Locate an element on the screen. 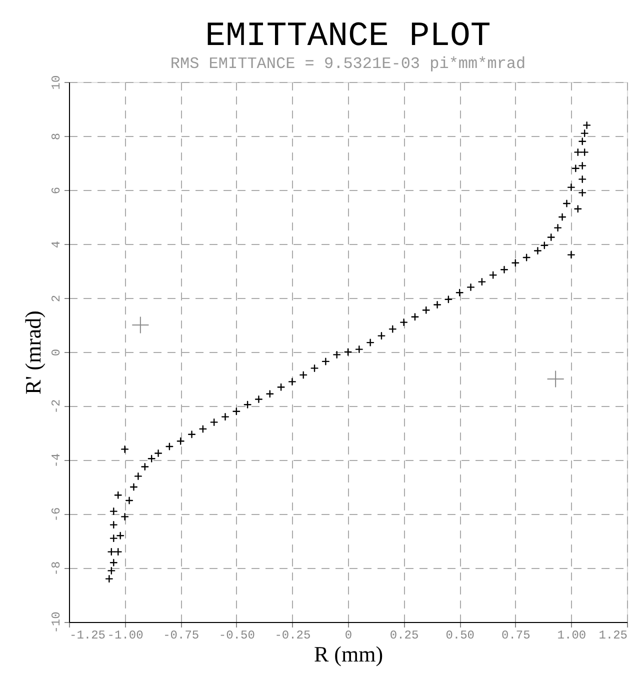 This screenshot has height=686, width=644. x-tick-label: -0.75 is located at coordinates (181, 635).